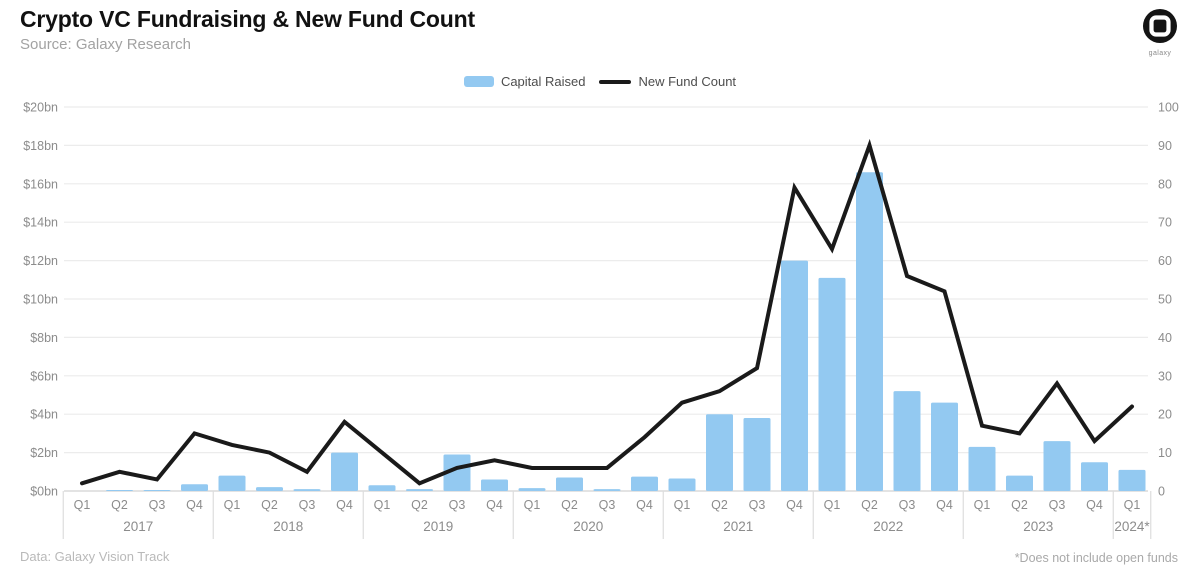 This screenshot has width=1200, height=582. I want to click on left-axis-tick-label: $14bn, so click(40, 223).